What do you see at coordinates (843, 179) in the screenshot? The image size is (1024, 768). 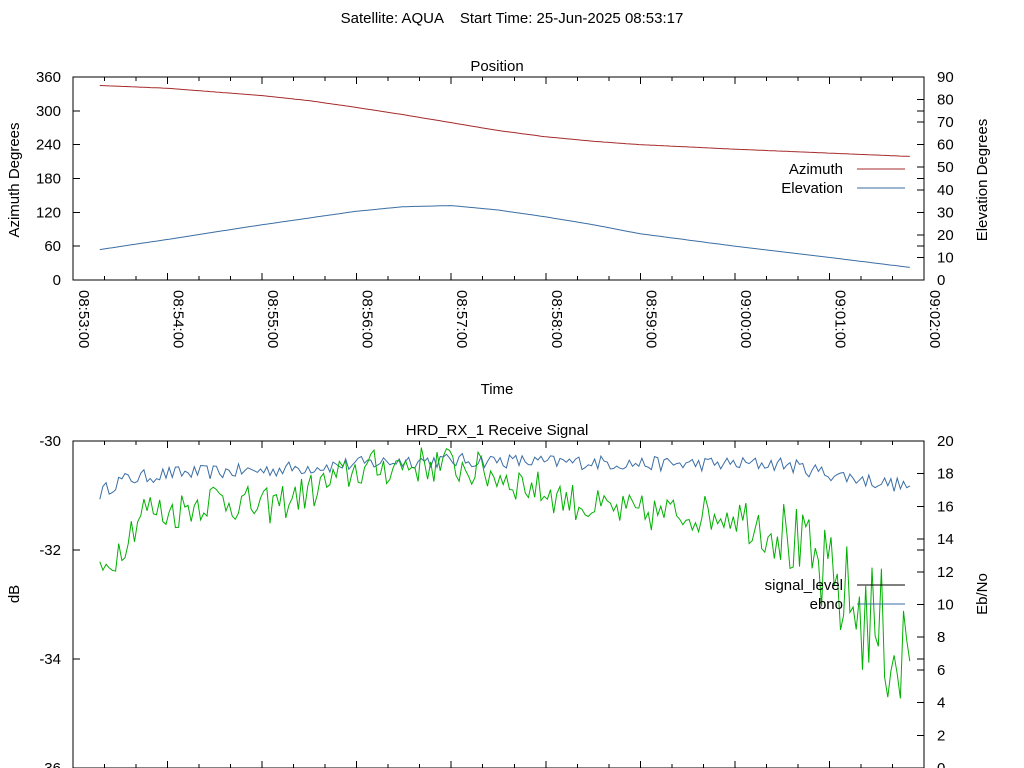 I see `position-legend: Azimuth Elevation` at bounding box center [843, 179].